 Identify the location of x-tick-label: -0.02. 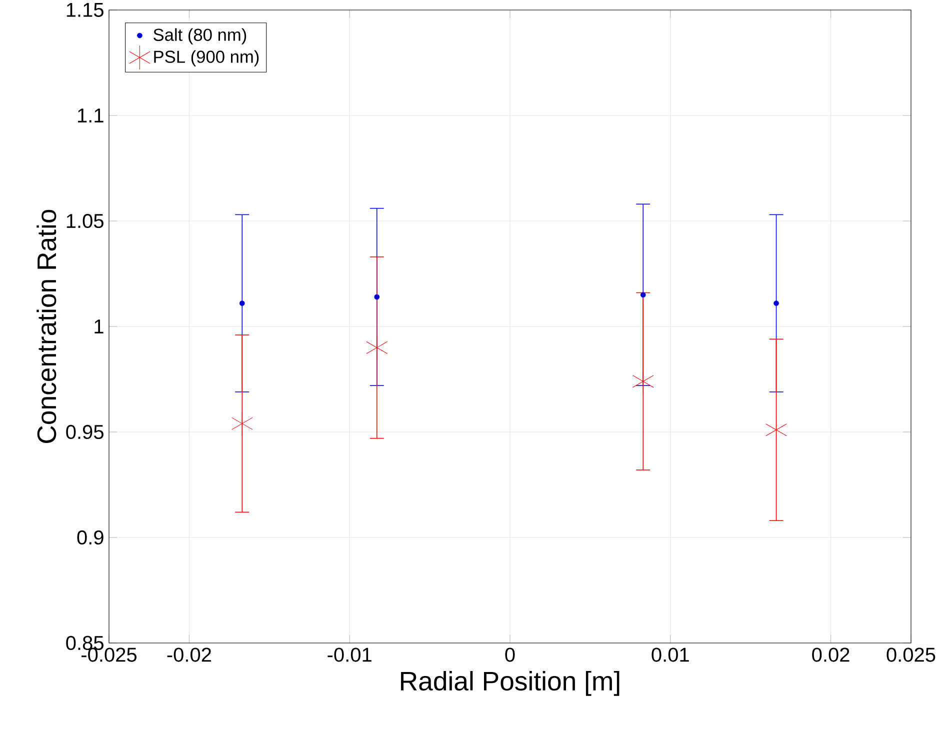
(189, 655).